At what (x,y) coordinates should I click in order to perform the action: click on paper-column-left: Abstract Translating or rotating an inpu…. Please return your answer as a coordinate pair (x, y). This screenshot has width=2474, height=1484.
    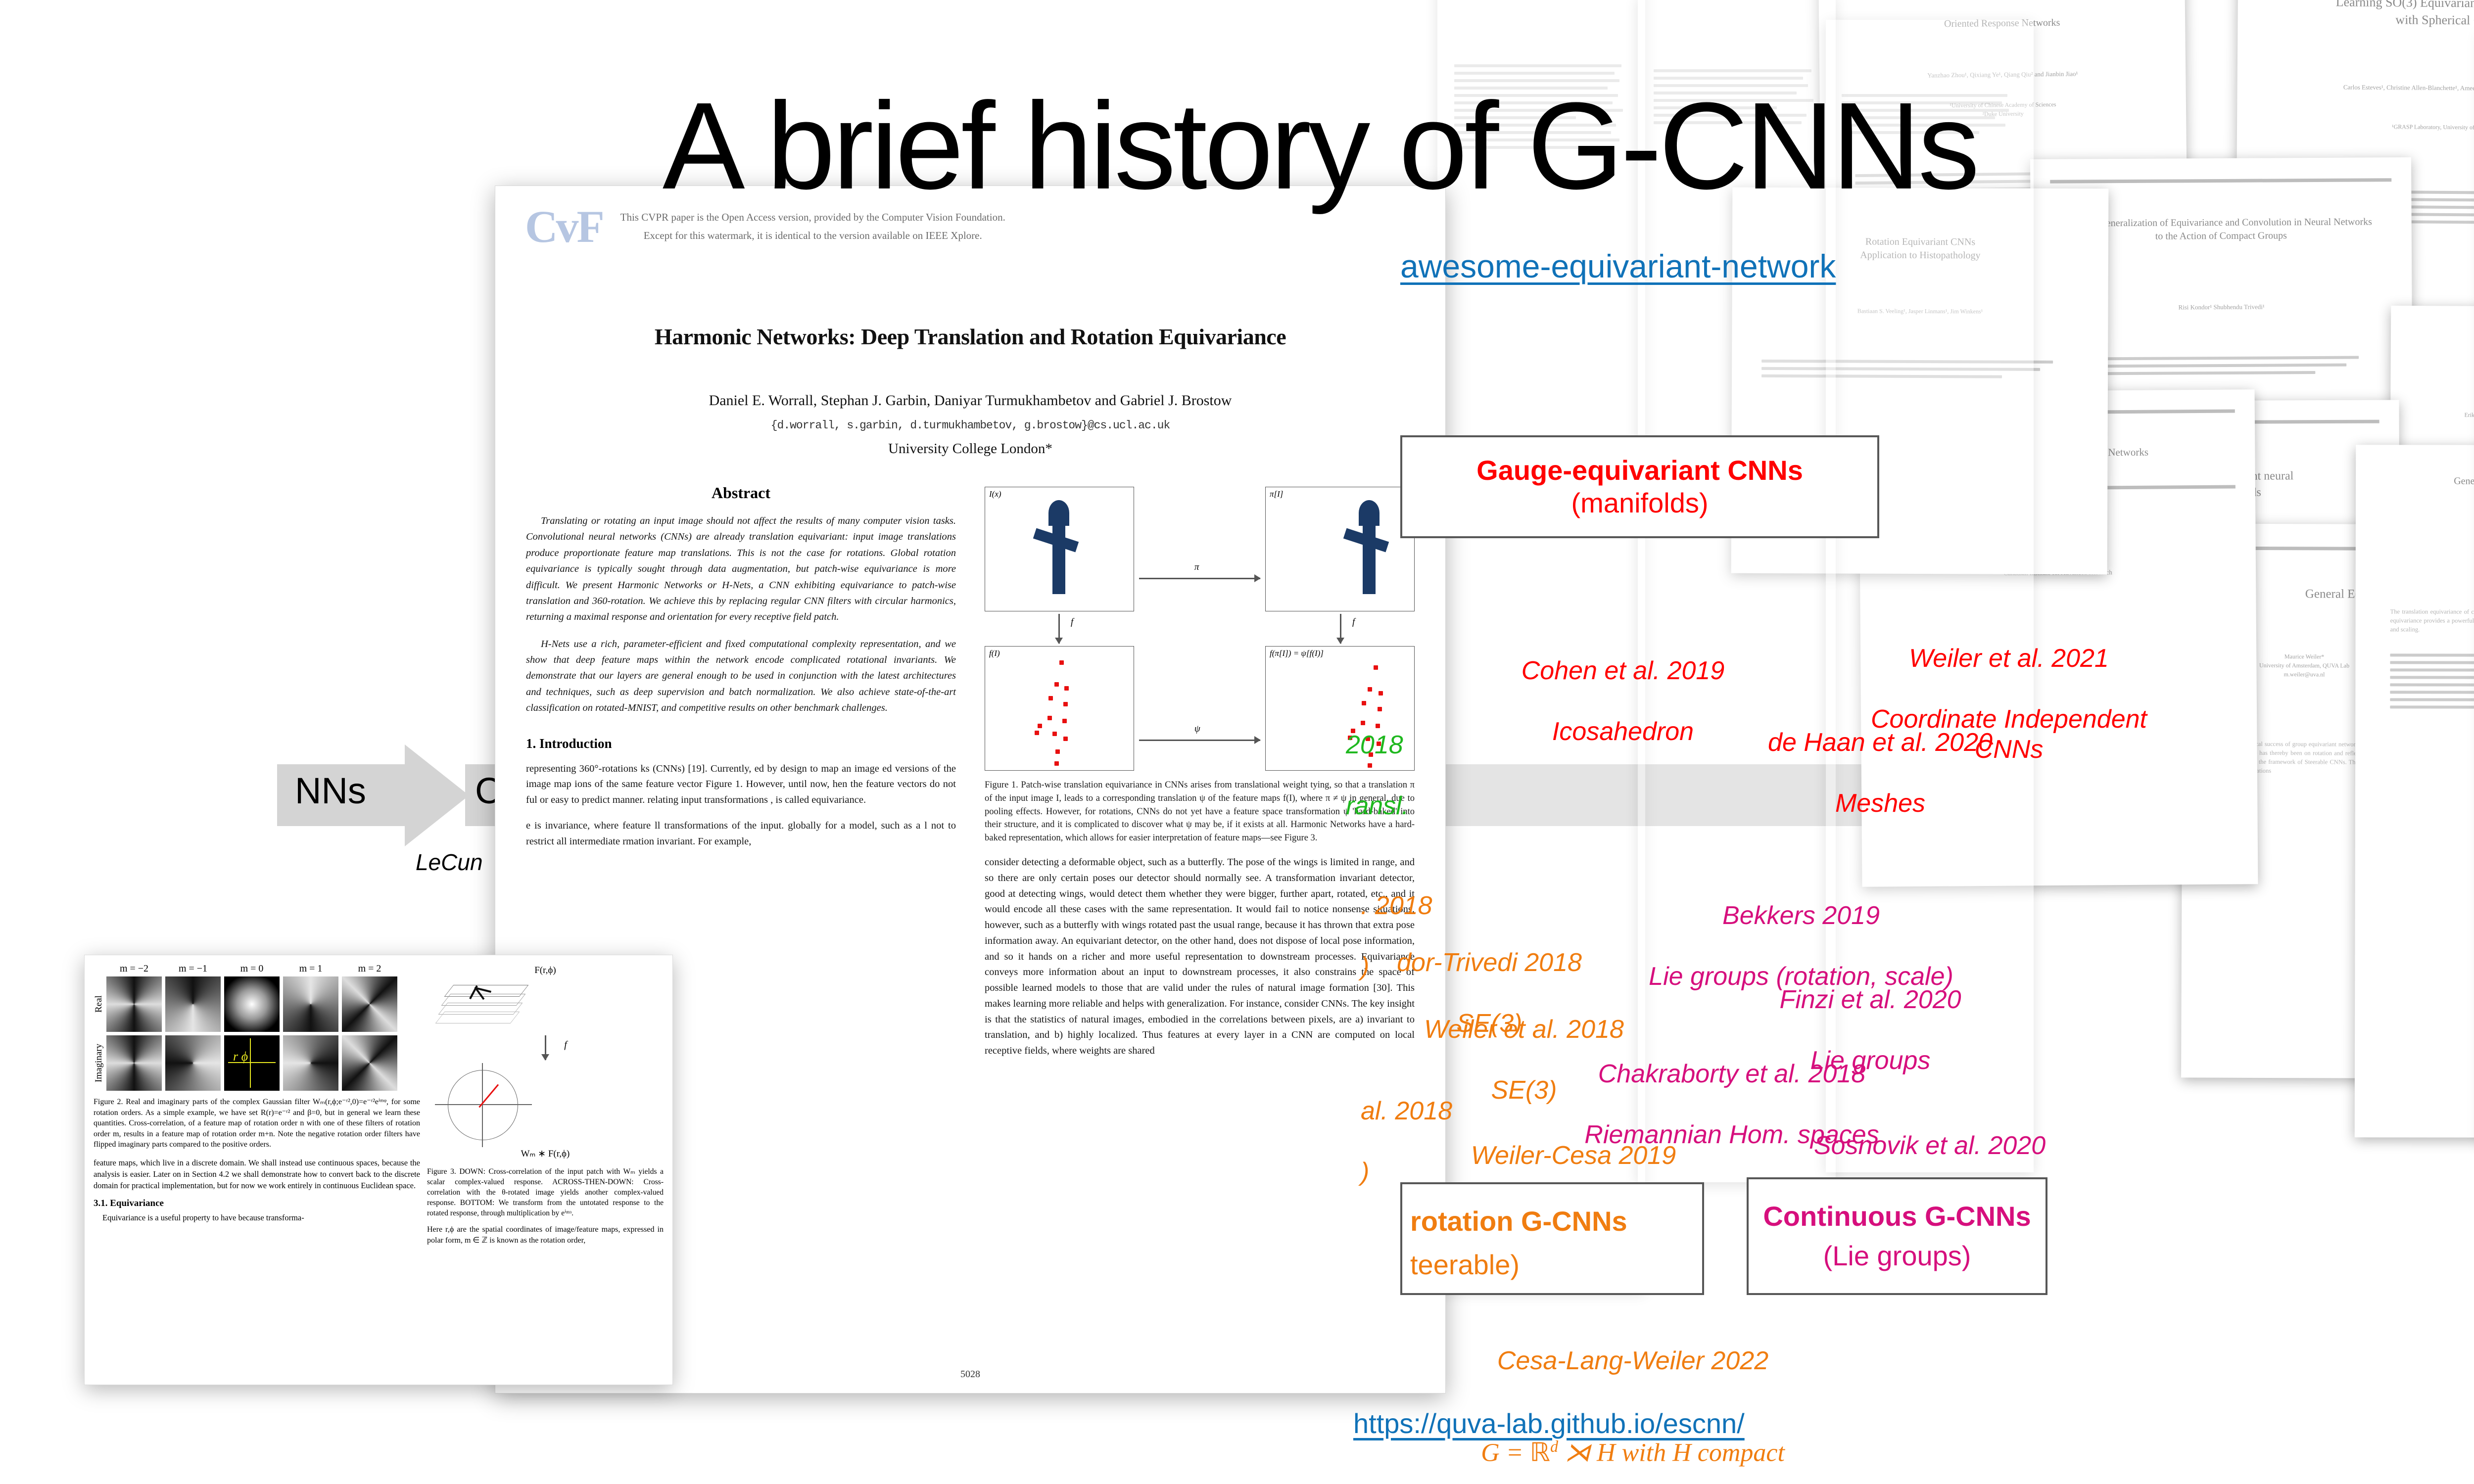
    Looking at the image, I should click on (741, 771).